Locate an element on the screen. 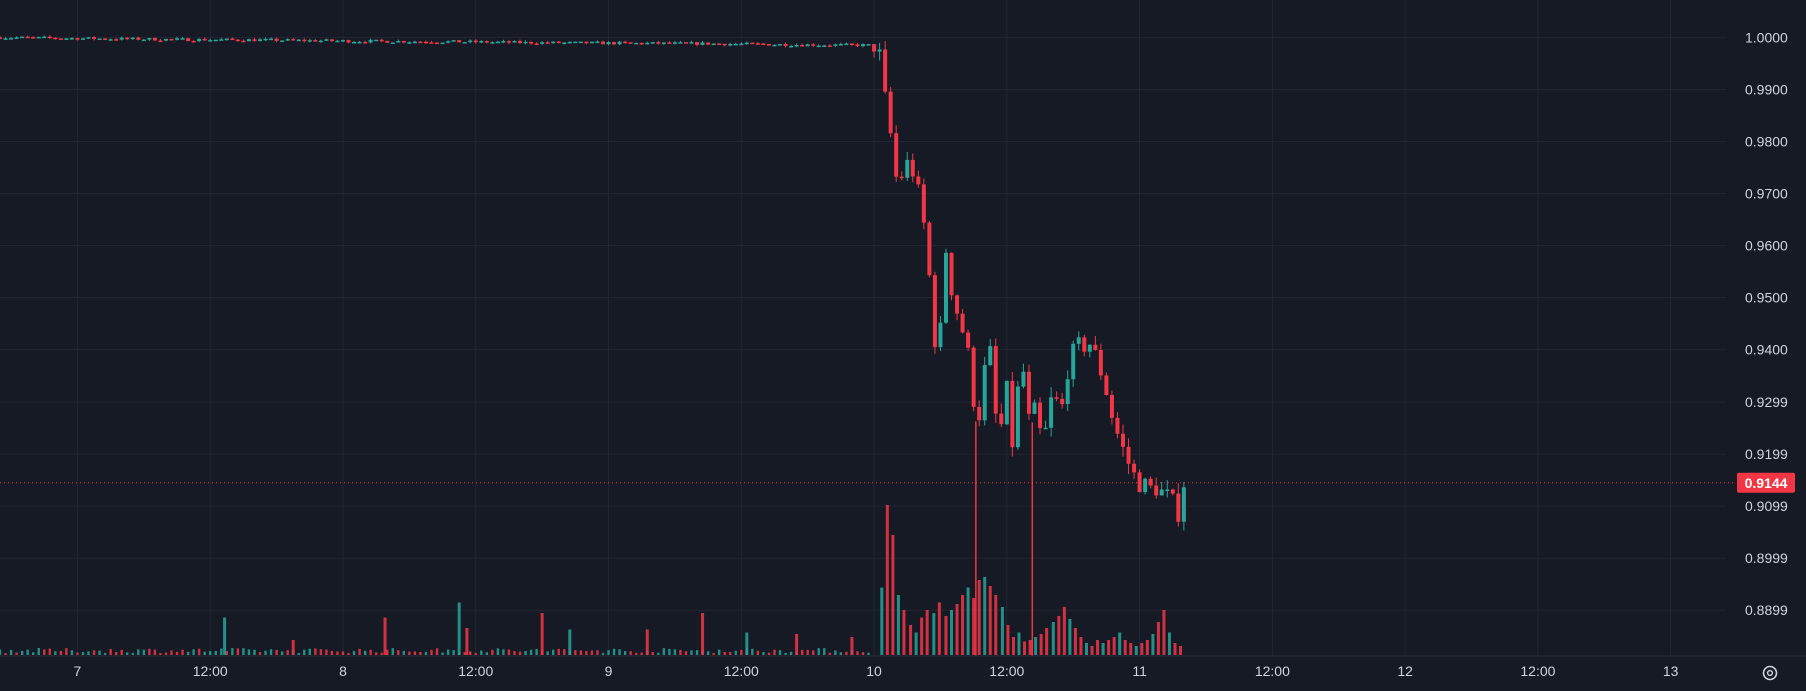 This screenshot has height=691, width=1806. time-tick-label: 11 is located at coordinates (1139, 671).